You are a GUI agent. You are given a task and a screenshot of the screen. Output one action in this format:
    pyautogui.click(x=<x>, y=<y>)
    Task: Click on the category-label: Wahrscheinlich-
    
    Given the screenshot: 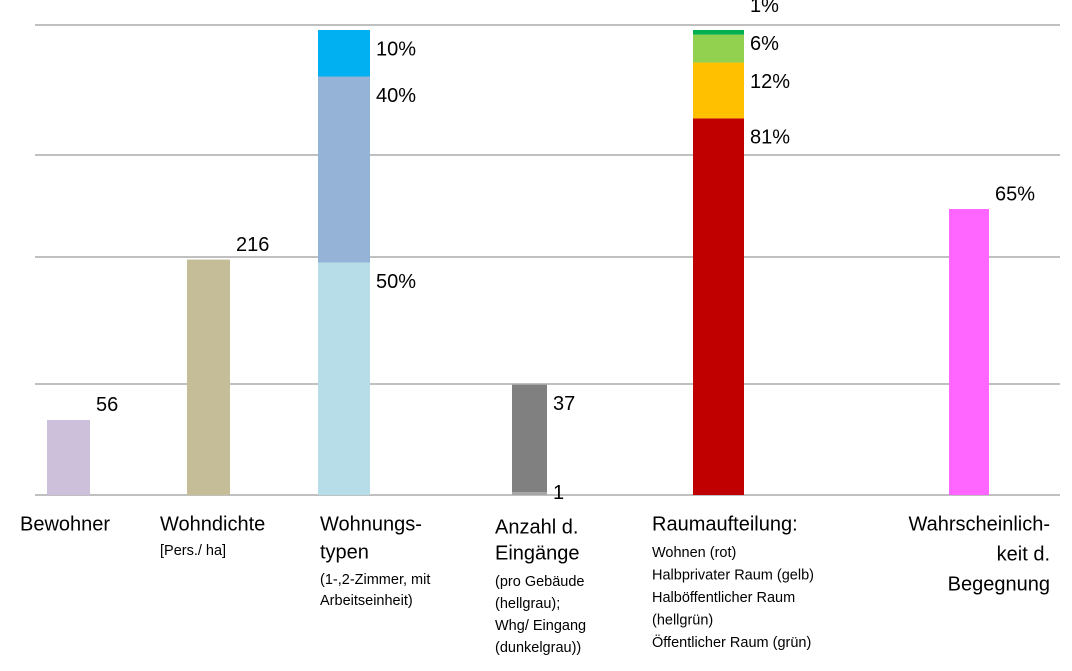 What is the action you would take?
    pyautogui.click(x=979, y=524)
    